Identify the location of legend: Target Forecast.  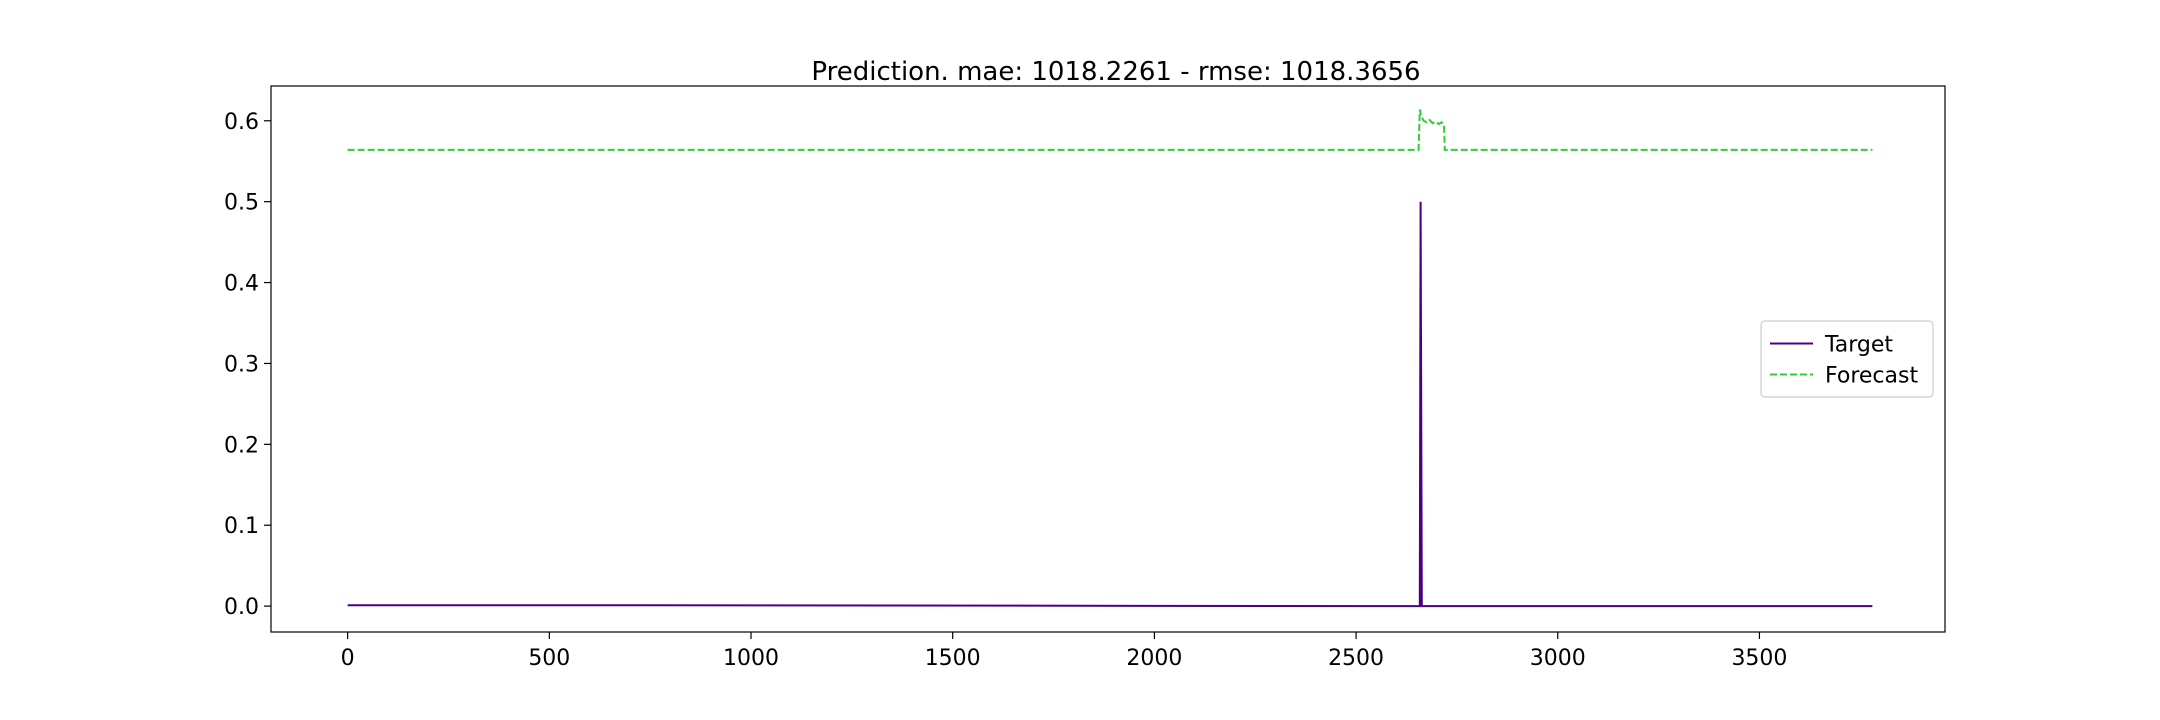
(1847, 359).